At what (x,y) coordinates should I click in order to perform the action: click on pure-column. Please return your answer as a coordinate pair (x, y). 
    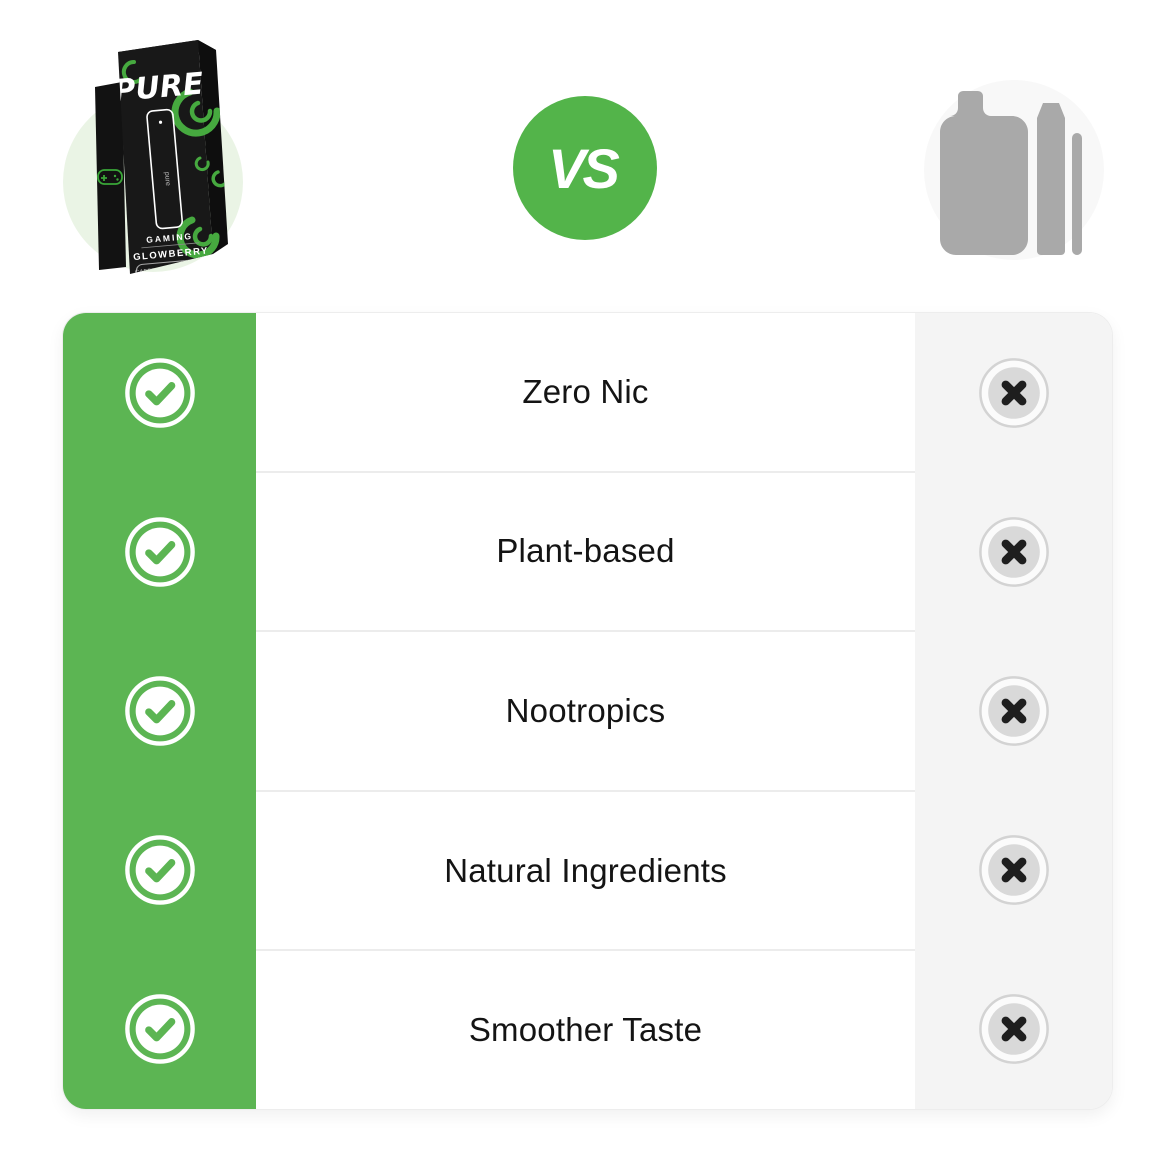
    Looking at the image, I should click on (159, 711).